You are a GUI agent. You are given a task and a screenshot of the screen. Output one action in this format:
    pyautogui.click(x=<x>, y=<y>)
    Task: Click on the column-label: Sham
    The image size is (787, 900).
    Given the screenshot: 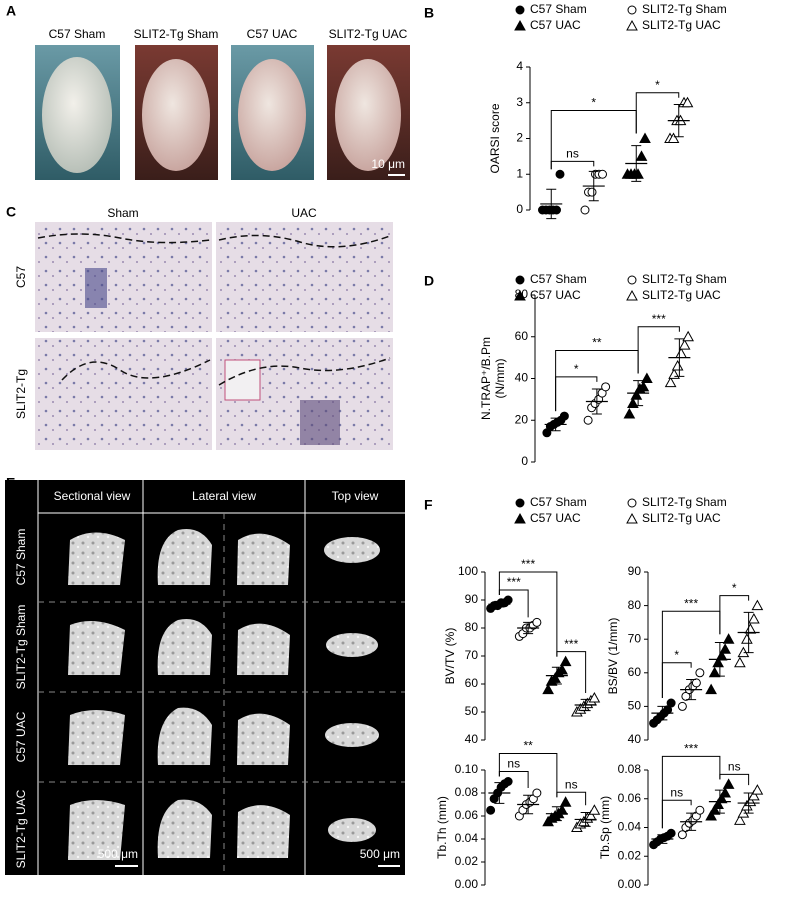 What is the action you would take?
    pyautogui.click(x=122, y=213)
    